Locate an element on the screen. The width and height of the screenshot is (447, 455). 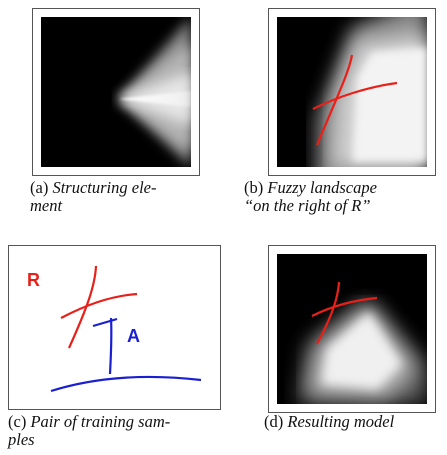
caption-b-line2: “on the right of R” is located at coordinates (307, 205).